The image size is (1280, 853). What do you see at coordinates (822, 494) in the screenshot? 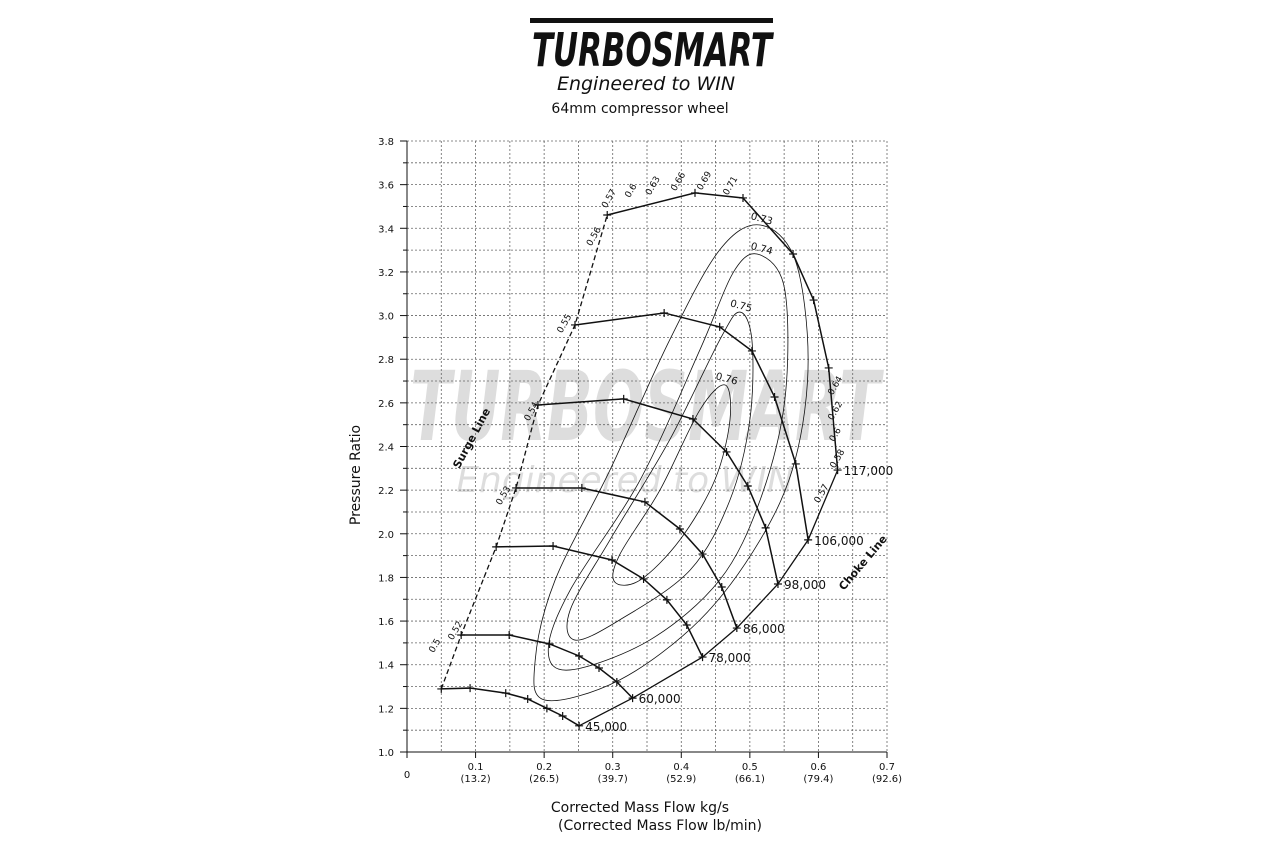
I see `efficiency-annotation: 0.57` at bounding box center [822, 494].